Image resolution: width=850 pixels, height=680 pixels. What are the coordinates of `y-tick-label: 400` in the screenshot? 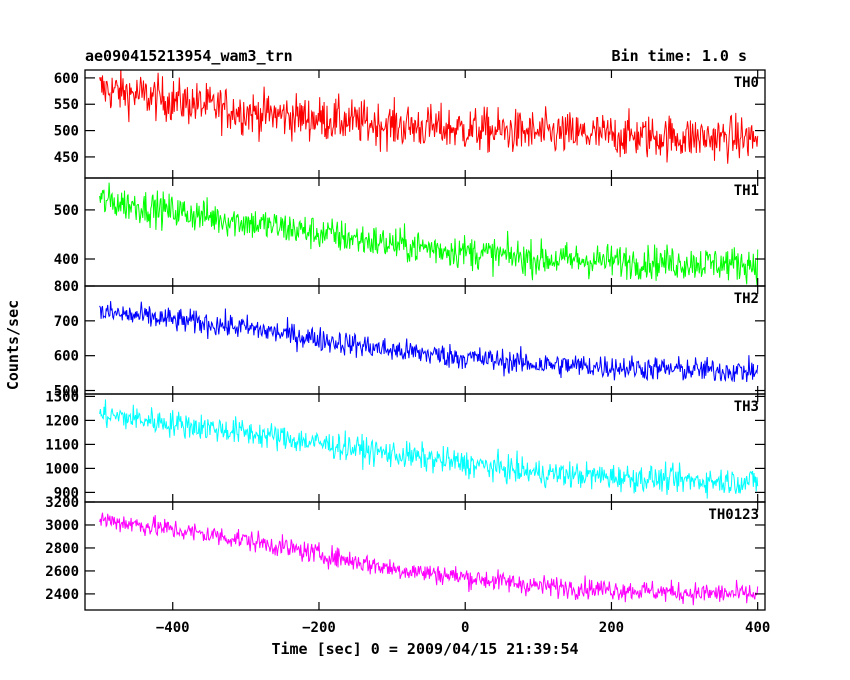 It's located at (66, 260).